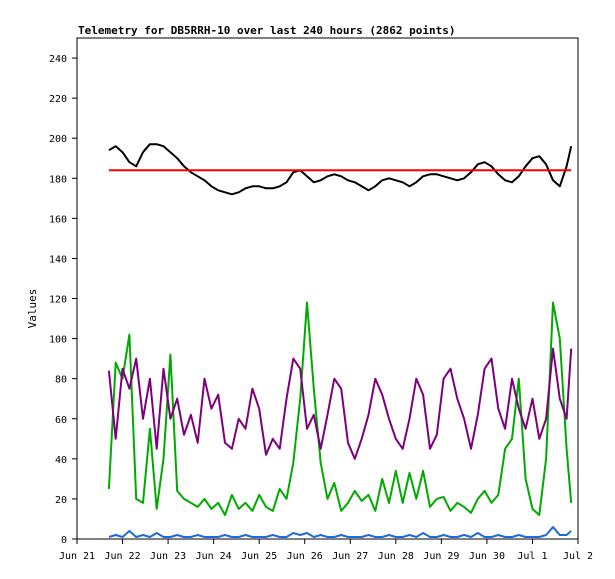 The image size is (615, 579). What do you see at coordinates (168, 556) in the screenshot?
I see `x-tick-label: Jun 23` at bounding box center [168, 556].